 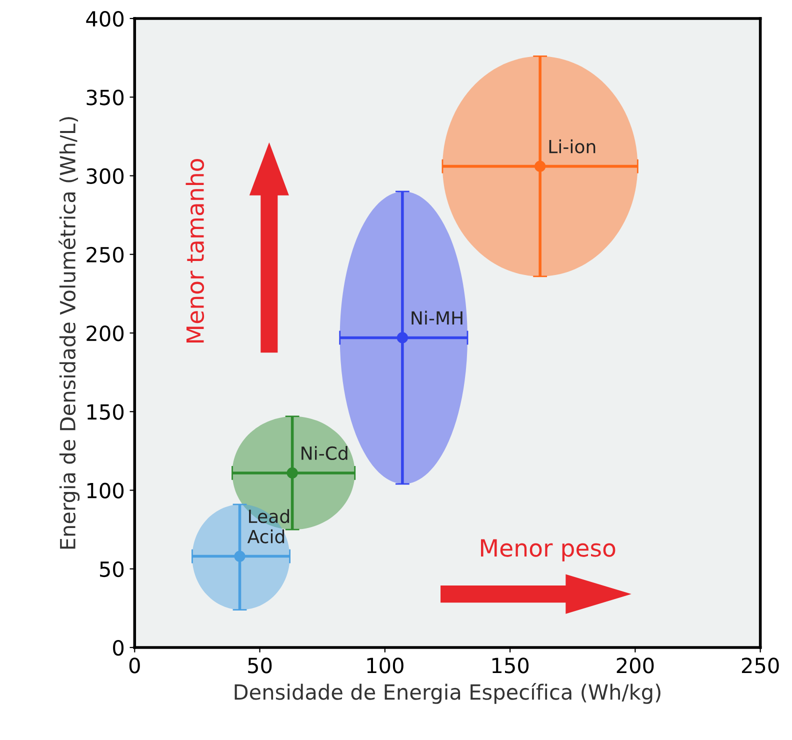 I want to click on y-tick-label: 150, so click(x=105, y=412).